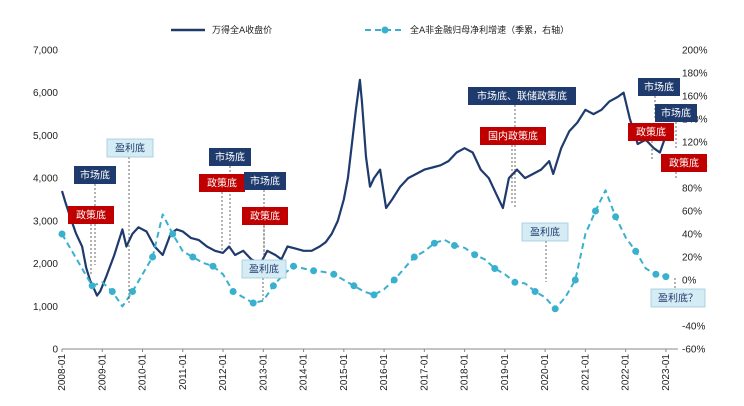  I want to click on x-tick-label: 2011-01, so click(183, 372).